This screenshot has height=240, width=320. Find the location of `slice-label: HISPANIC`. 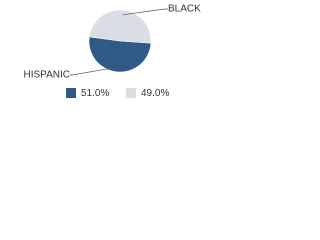

slice-label: HISPANIC is located at coordinates (47, 75).